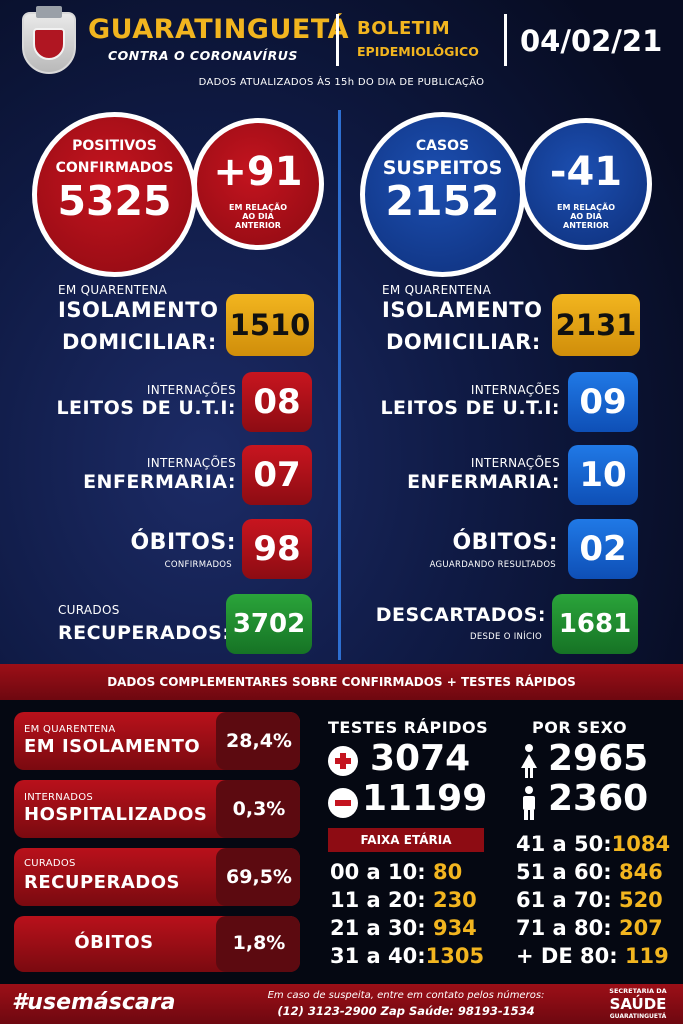 This screenshot has height=1024, width=683. I want to click on suspected-discarded-small: DESDE O INÍCIO, so click(505, 637).